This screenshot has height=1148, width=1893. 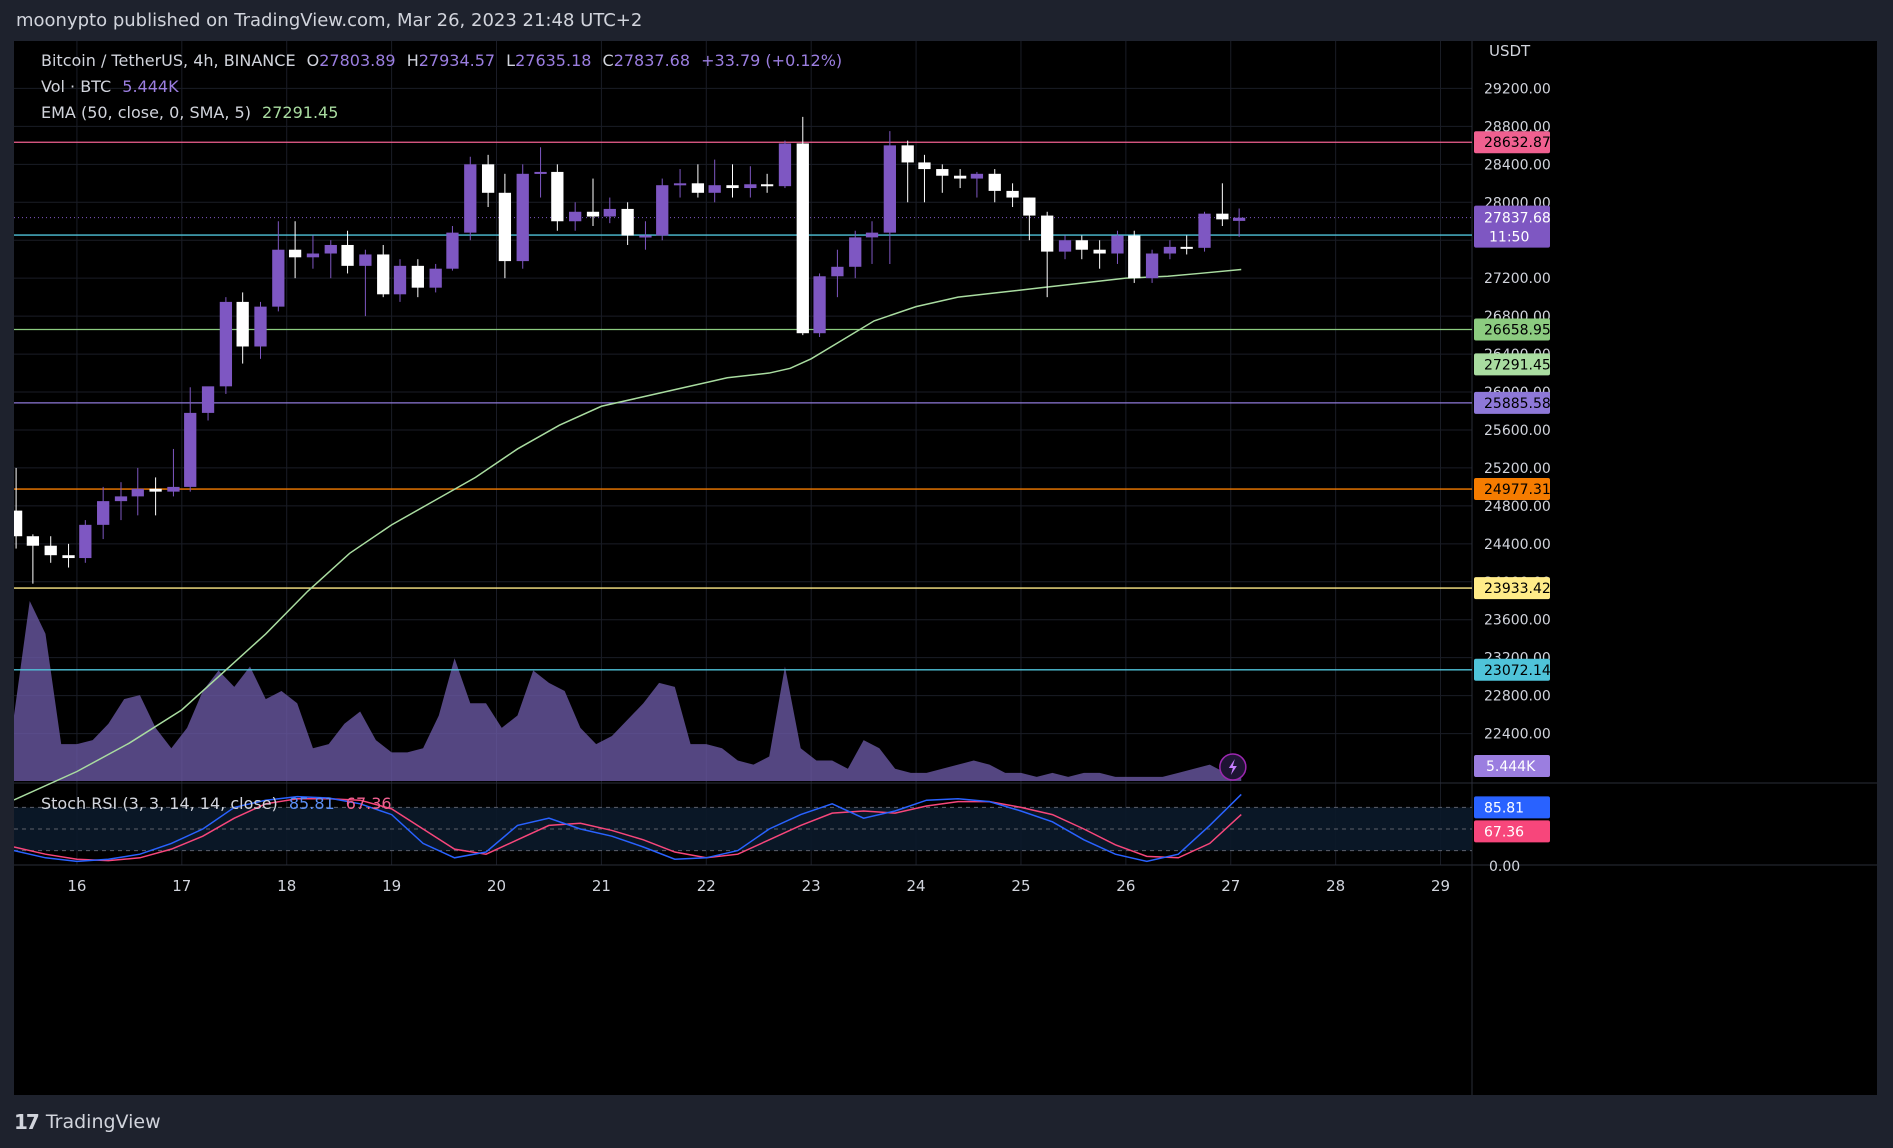 I want to click on price-tick-label: 22400.00, so click(x=1517, y=735).